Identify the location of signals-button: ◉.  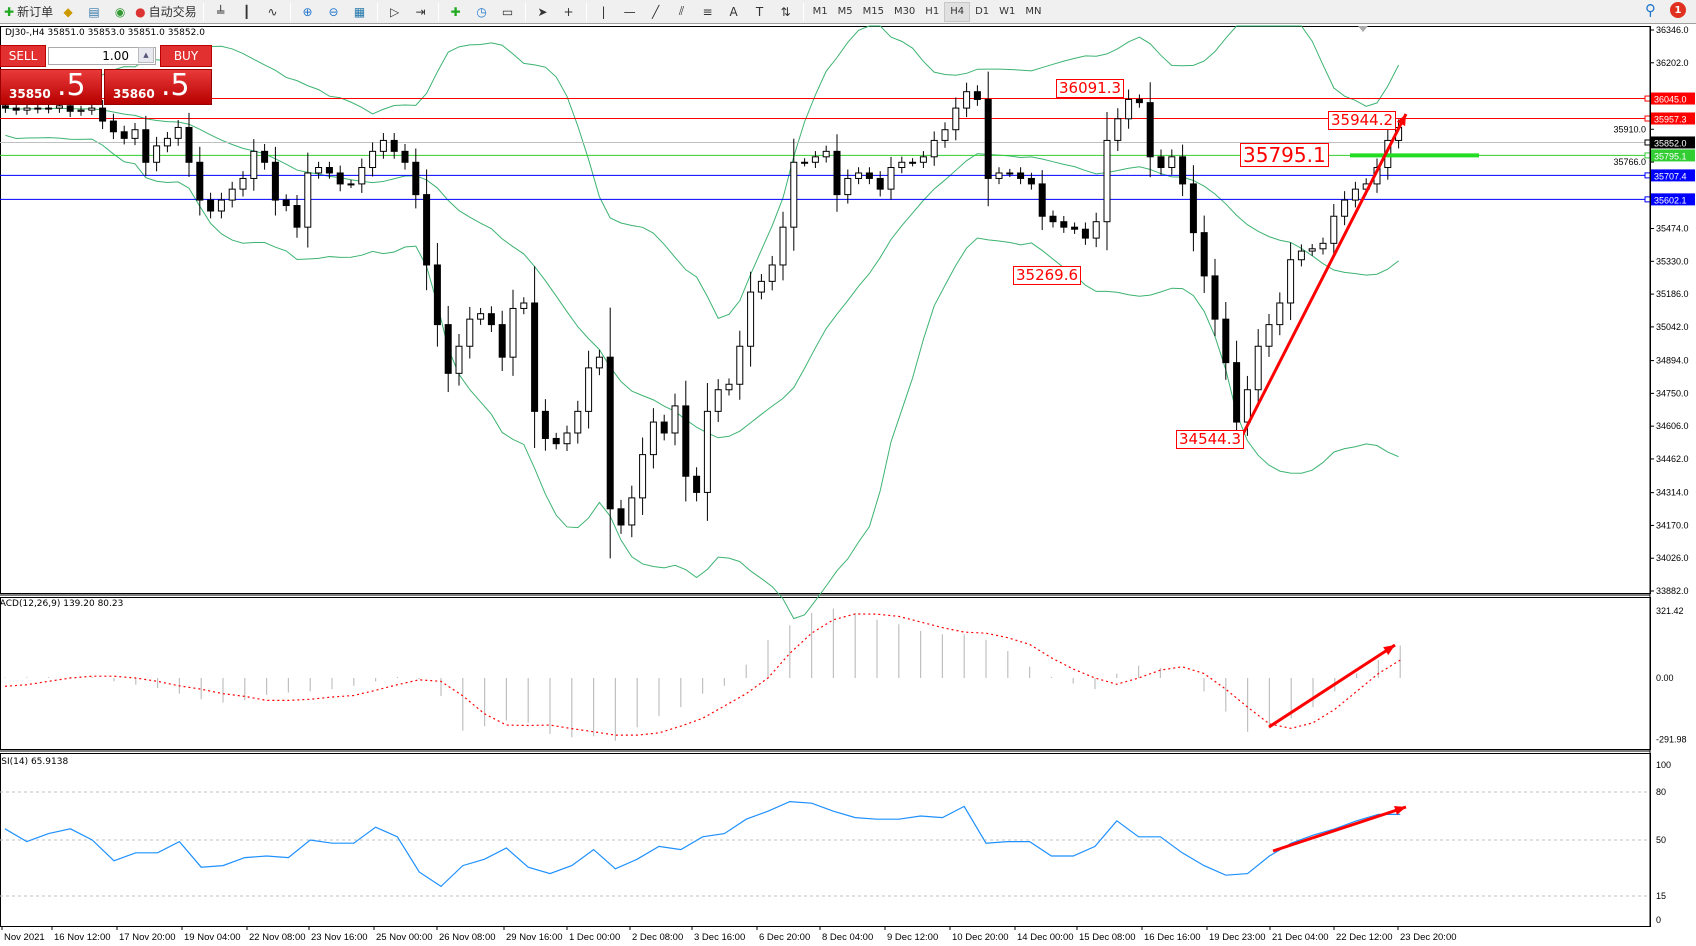
(120, 12).